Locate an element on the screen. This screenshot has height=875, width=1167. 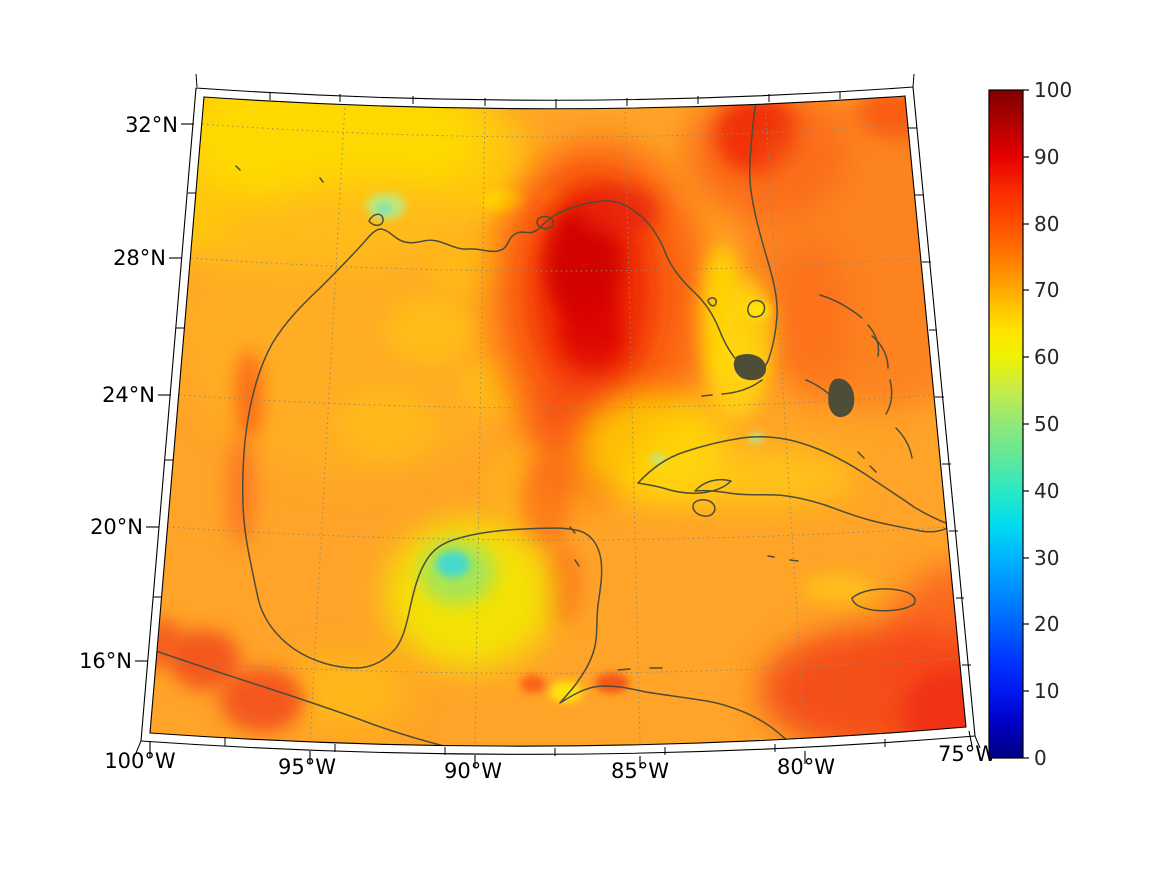
field-blob-campeche-yellow is located at coordinates (350, 692).